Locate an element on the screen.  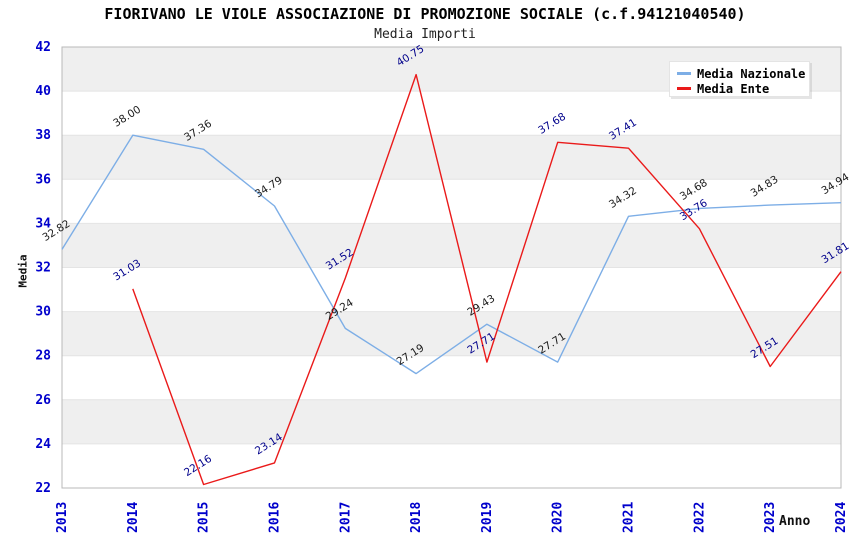
y-axis-title: Media is located at coordinates (23, 271).